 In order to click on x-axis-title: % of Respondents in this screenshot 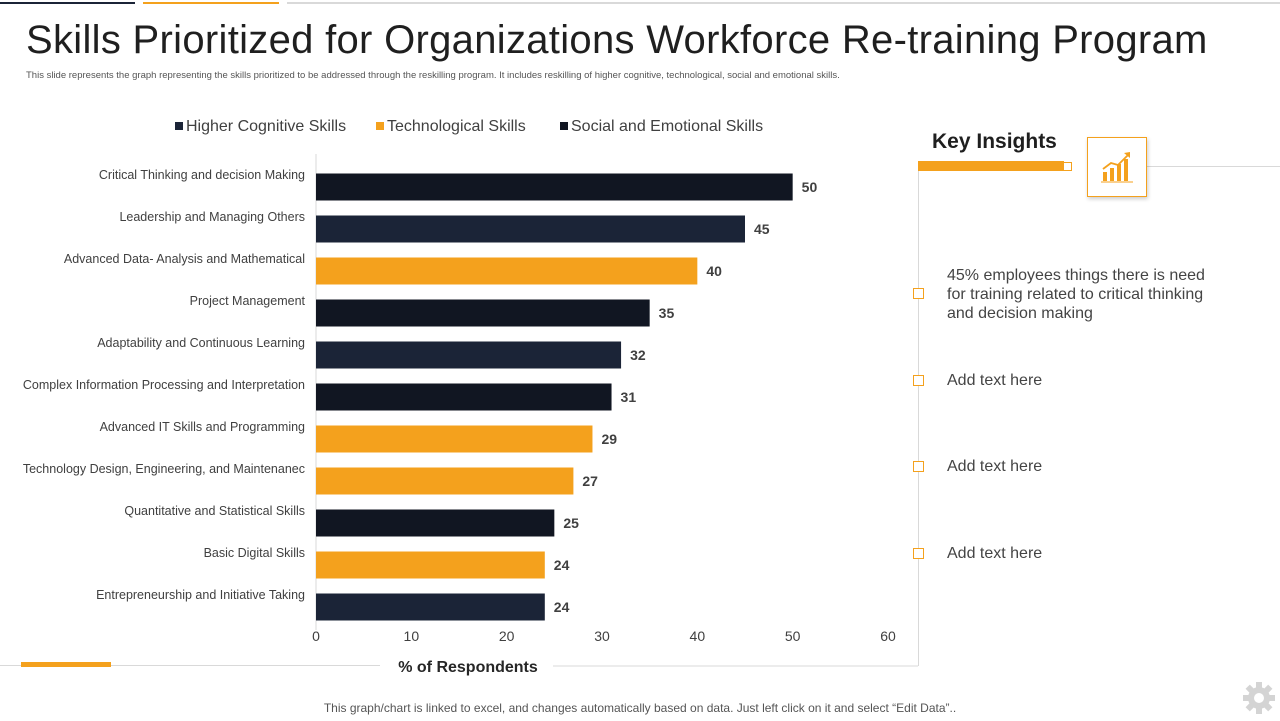, I will do `click(468, 667)`.